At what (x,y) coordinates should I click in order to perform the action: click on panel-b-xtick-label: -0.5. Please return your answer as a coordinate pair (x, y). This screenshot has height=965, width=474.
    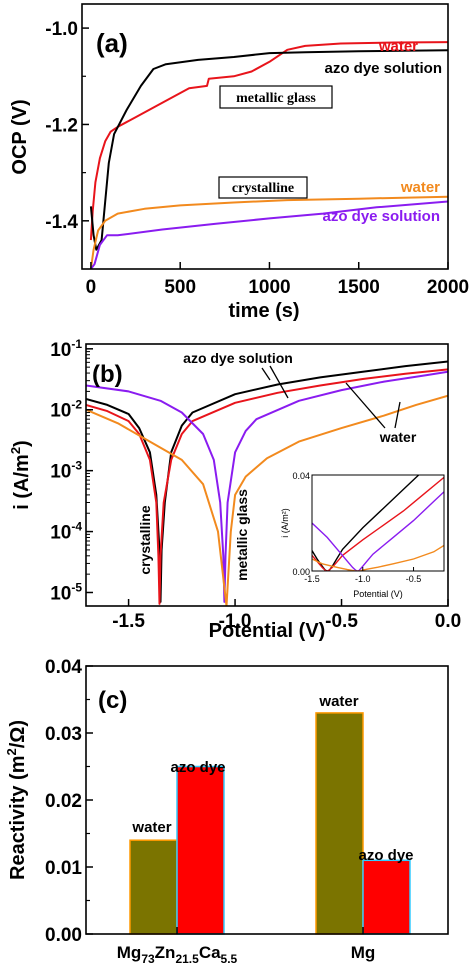
    Looking at the image, I should click on (341, 621).